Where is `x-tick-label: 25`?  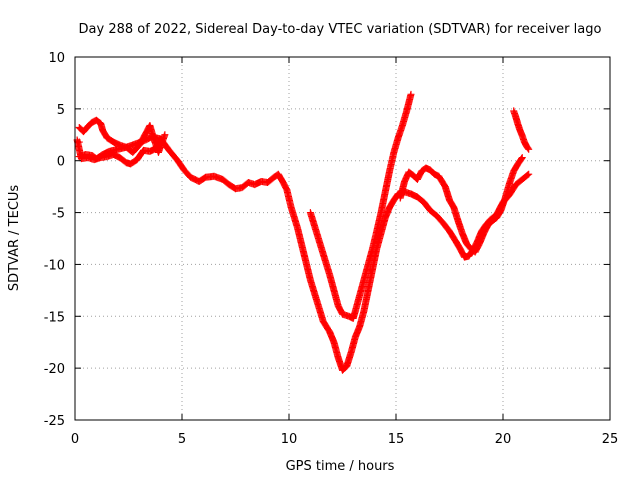 x-tick-label: 25 is located at coordinates (610, 439).